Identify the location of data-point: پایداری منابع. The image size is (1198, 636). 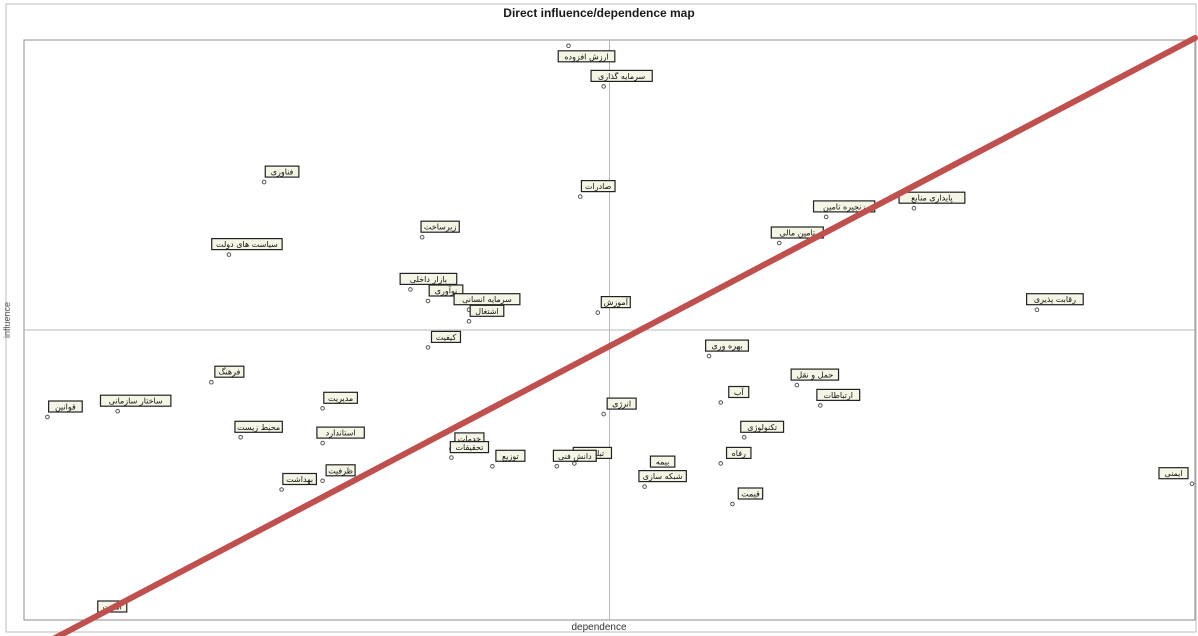
(932, 201).